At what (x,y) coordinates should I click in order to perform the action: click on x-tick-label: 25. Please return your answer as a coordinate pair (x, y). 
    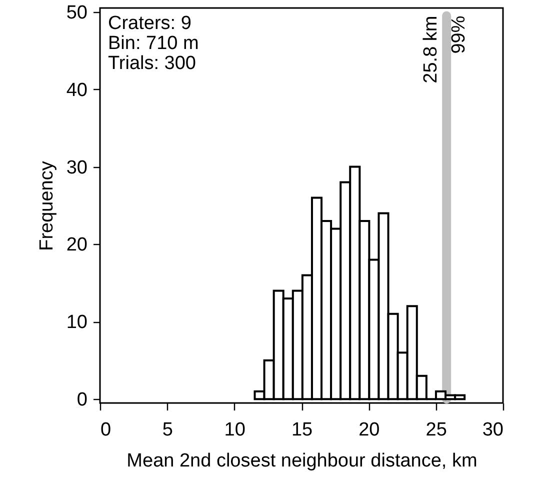
    Looking at the image, I should click on (436, 430).